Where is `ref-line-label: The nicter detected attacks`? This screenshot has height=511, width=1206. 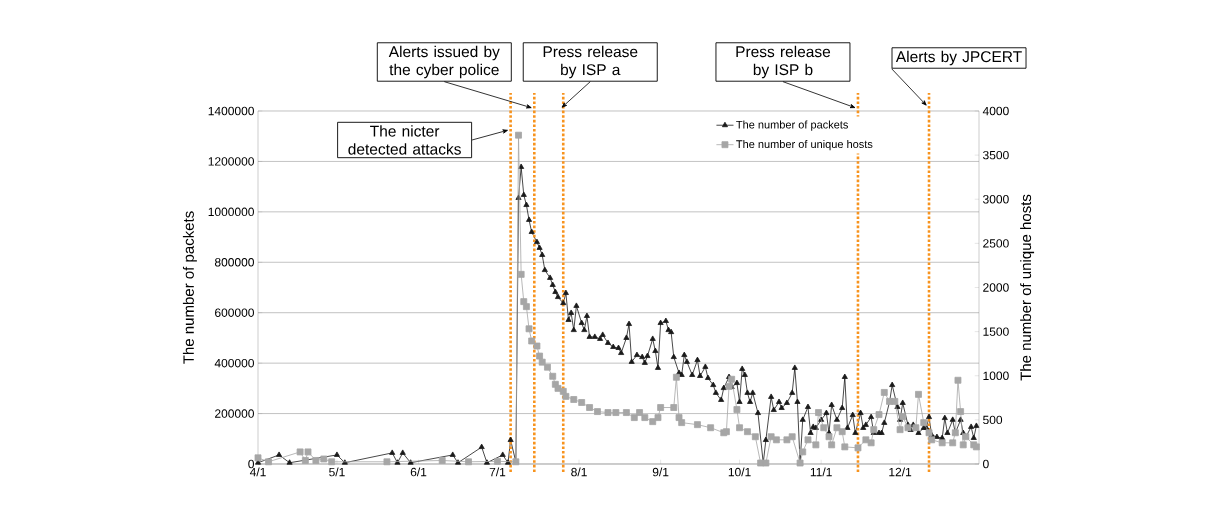 ref-line-label: The nicter detected attacks is located at coordinates (404, 140).